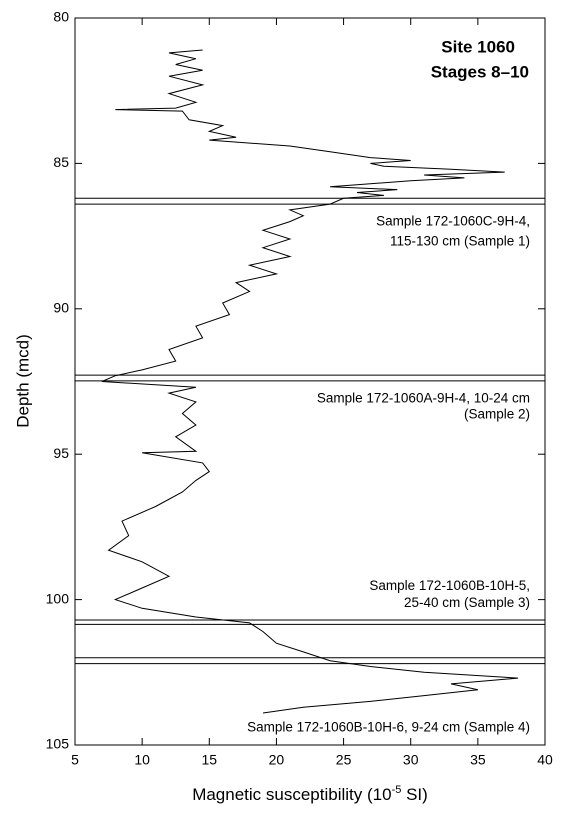 Image resolution: width=563 pixels, height=816 pixels. I want to click on y-axis-title: Depth (mcd), so click(22, 381).